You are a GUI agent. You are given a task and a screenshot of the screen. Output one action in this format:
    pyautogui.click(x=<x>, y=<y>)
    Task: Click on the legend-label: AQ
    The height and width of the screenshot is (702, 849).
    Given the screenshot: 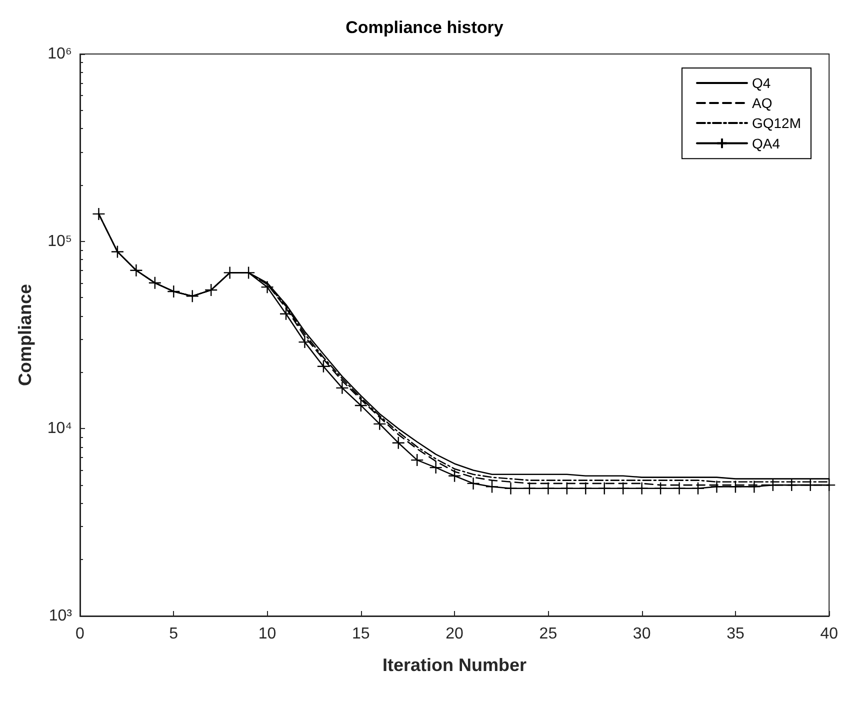 What is the action you would take?
    pyautogui.click(x=762, y=103)
    